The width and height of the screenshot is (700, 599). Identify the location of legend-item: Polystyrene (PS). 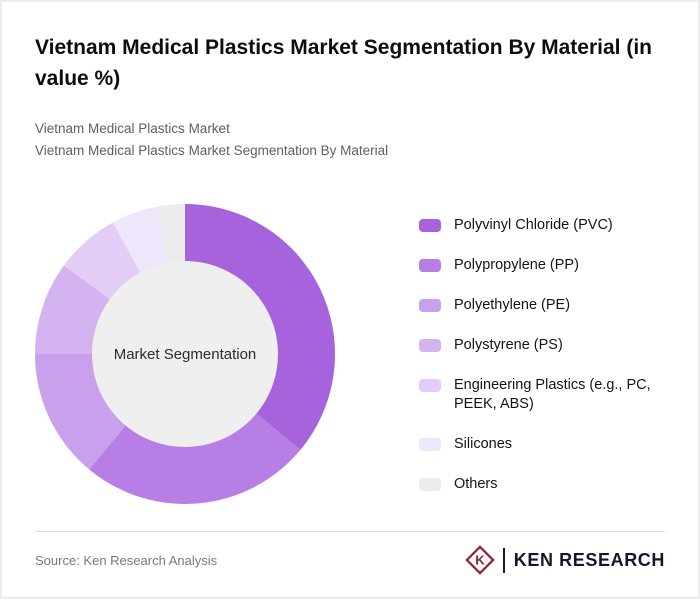
(542, 345).